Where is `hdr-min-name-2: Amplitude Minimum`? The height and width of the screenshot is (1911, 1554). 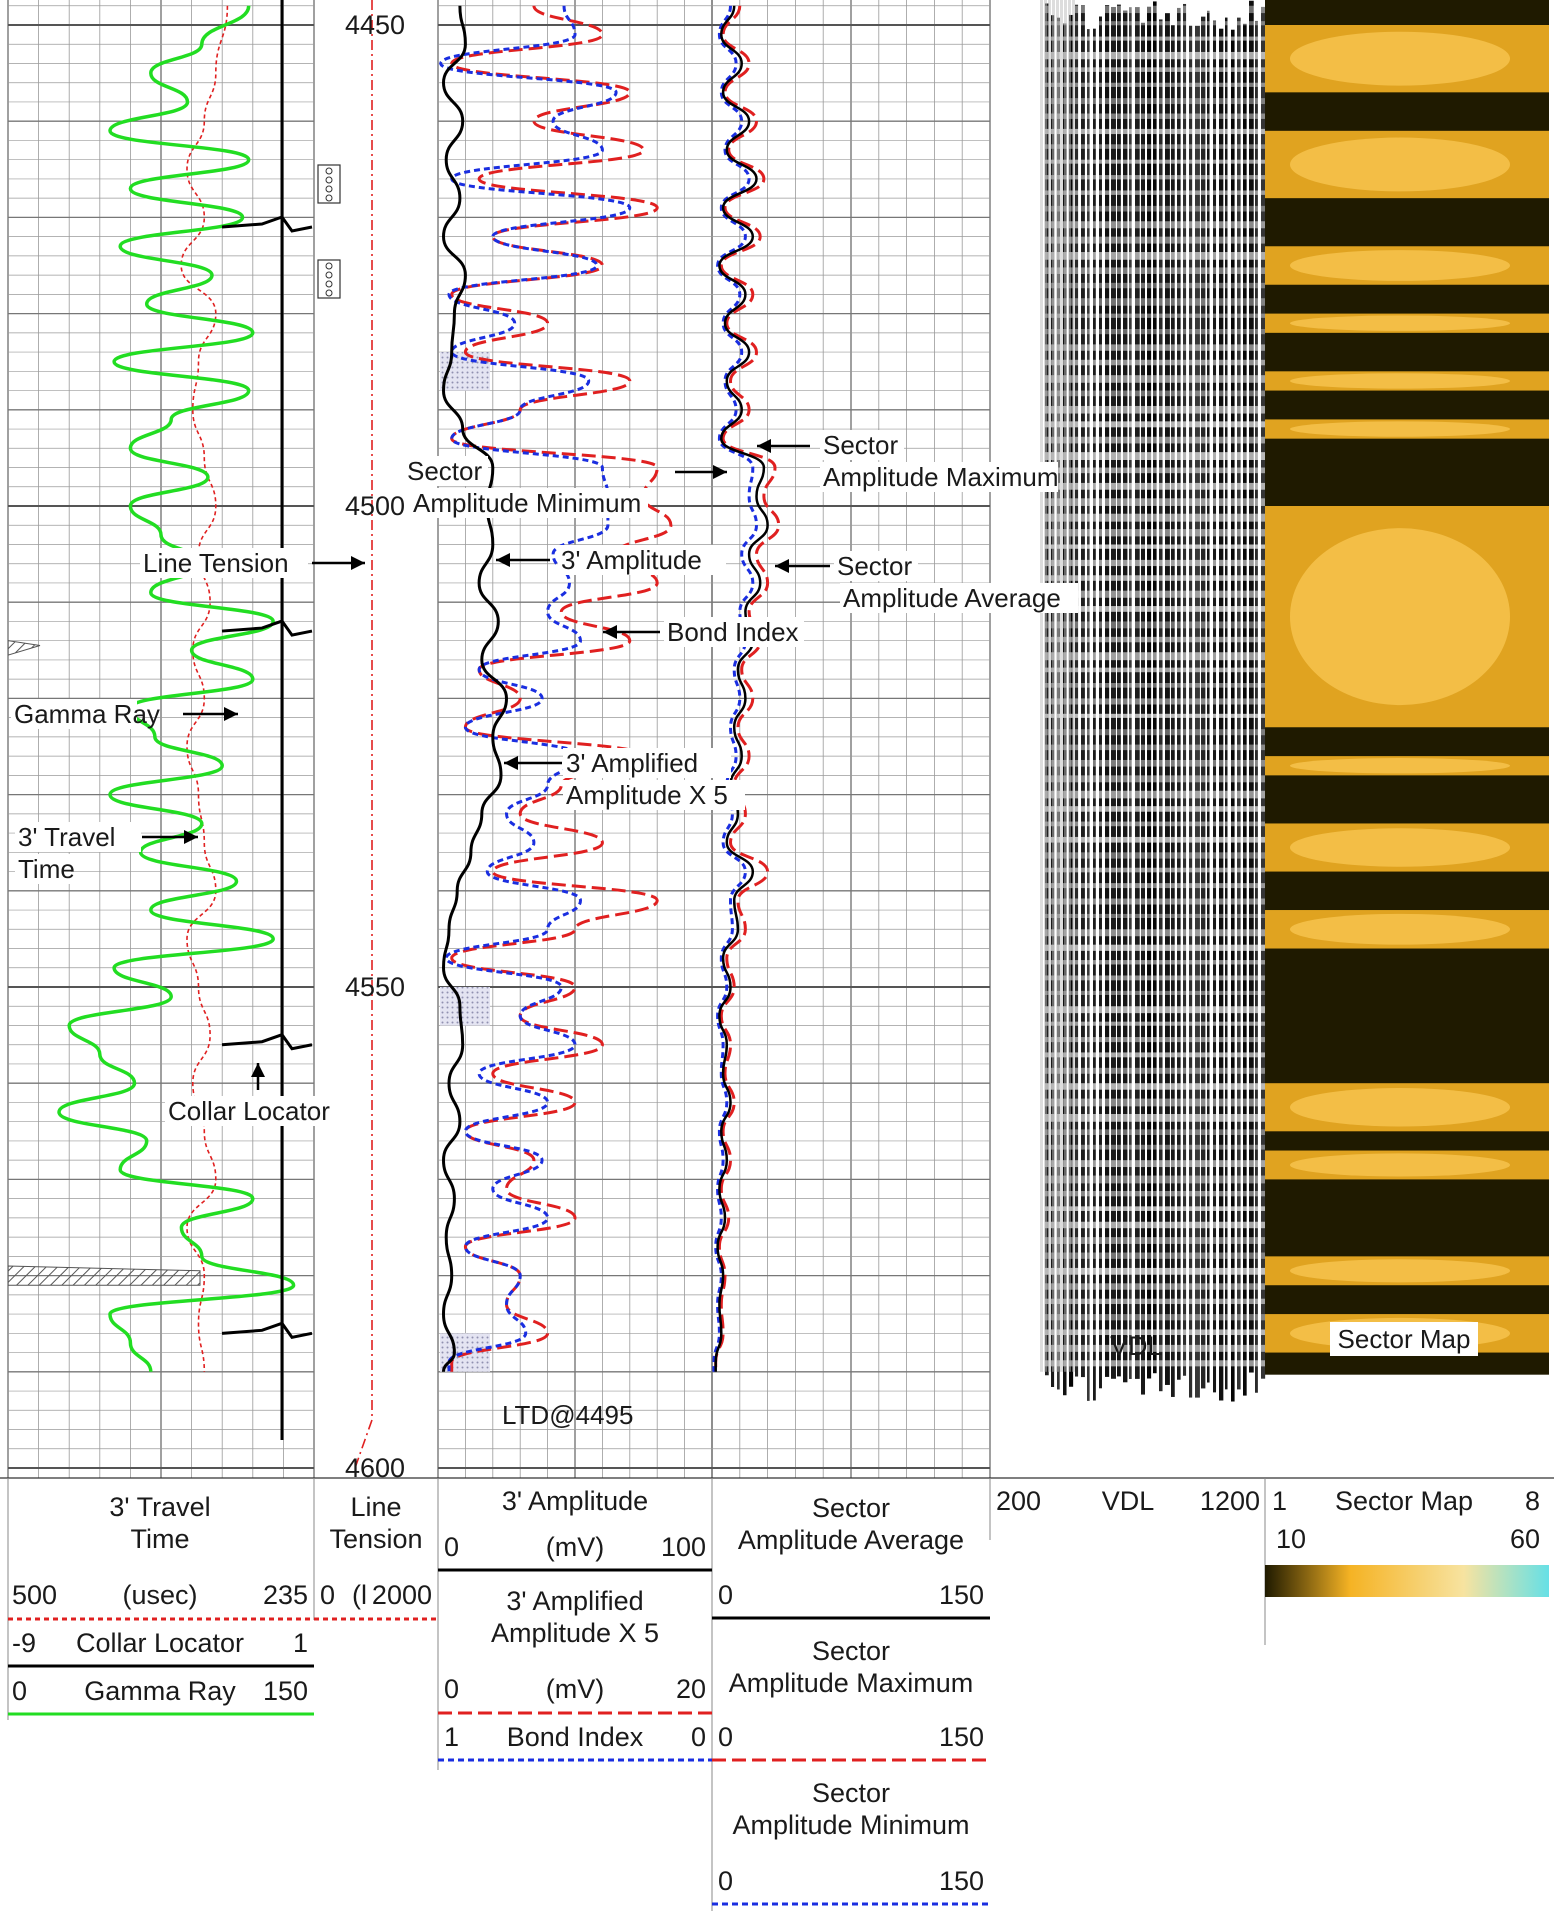
hdr-min-name-2: Amplitude Minimum is located at coordinates (850, 1825).